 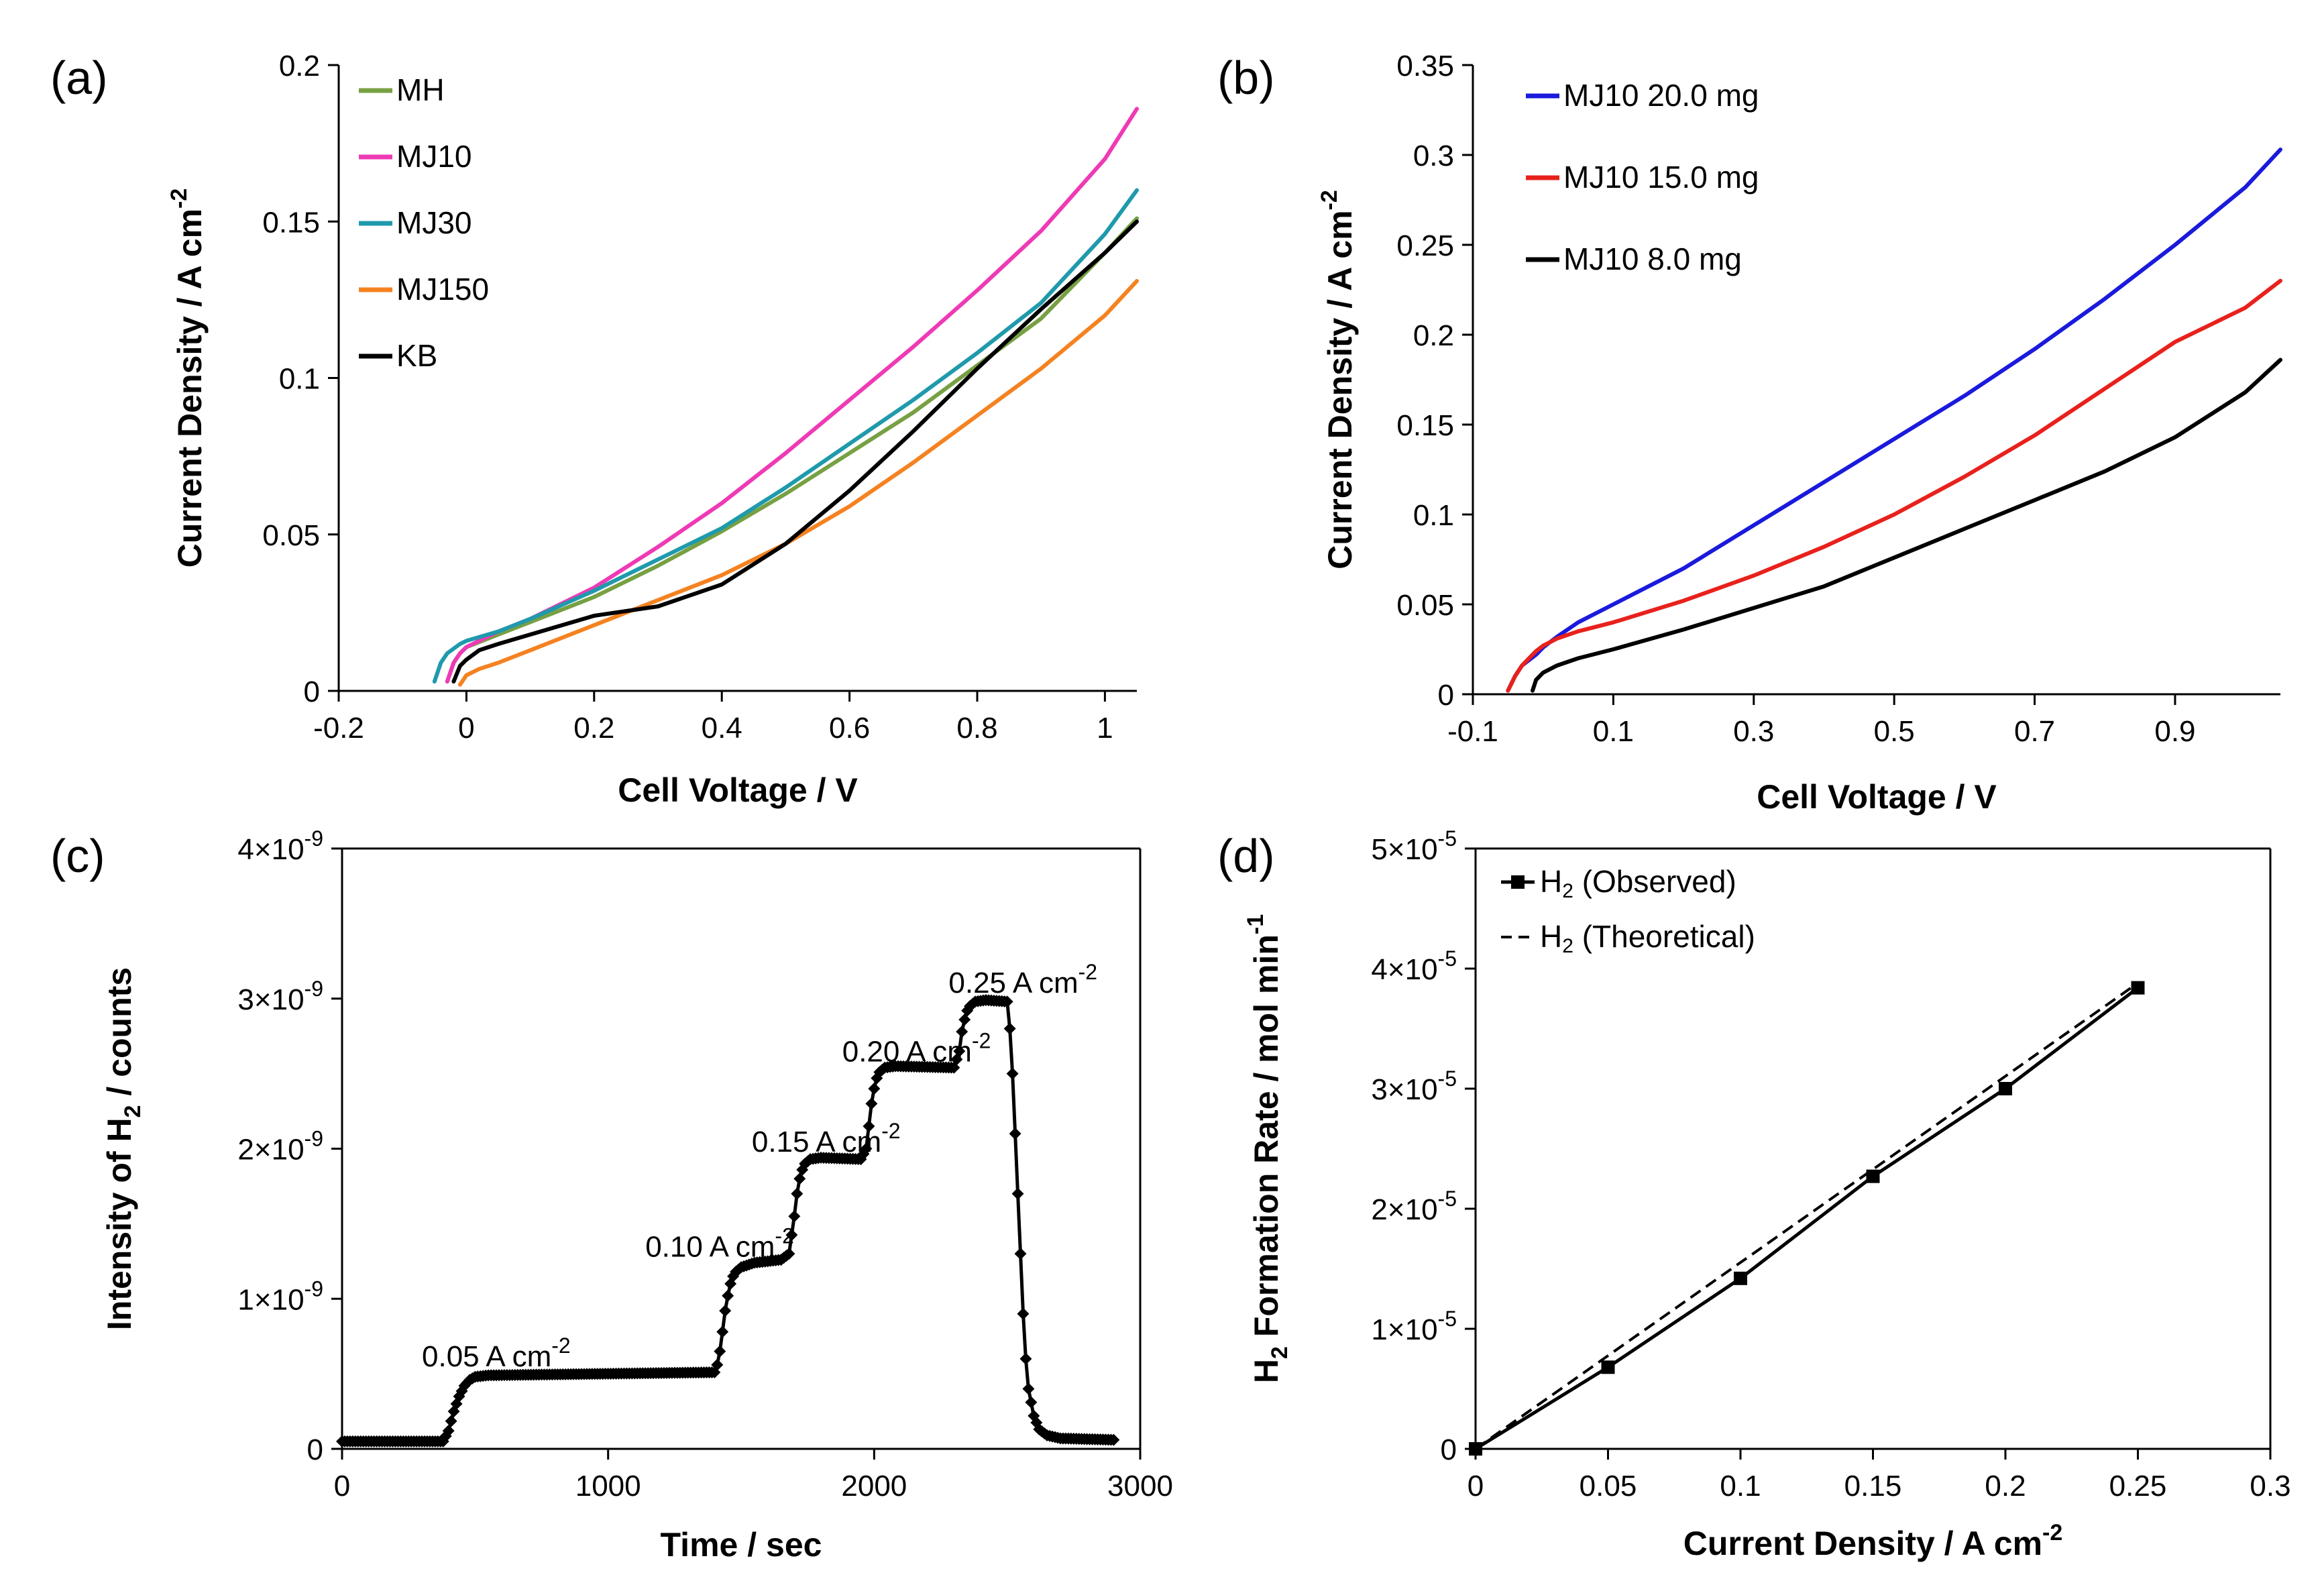 I want to click on legend-label: MJ10 15.0 mg, so click(x=1661, y=177).